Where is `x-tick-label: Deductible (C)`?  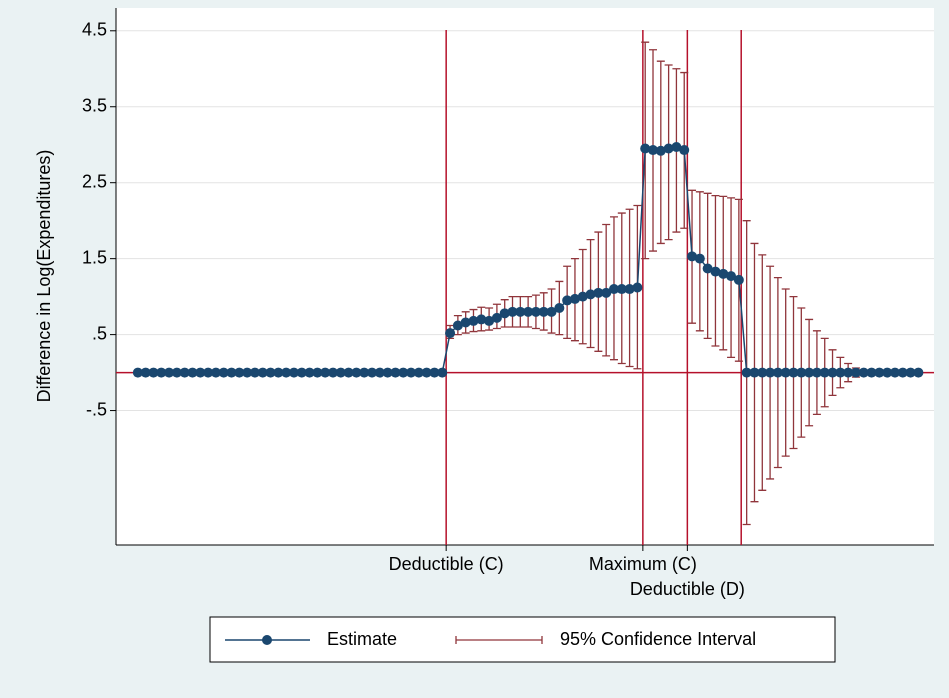
x-tick-label: Deductible (C) is located at coordinates (446, 564).